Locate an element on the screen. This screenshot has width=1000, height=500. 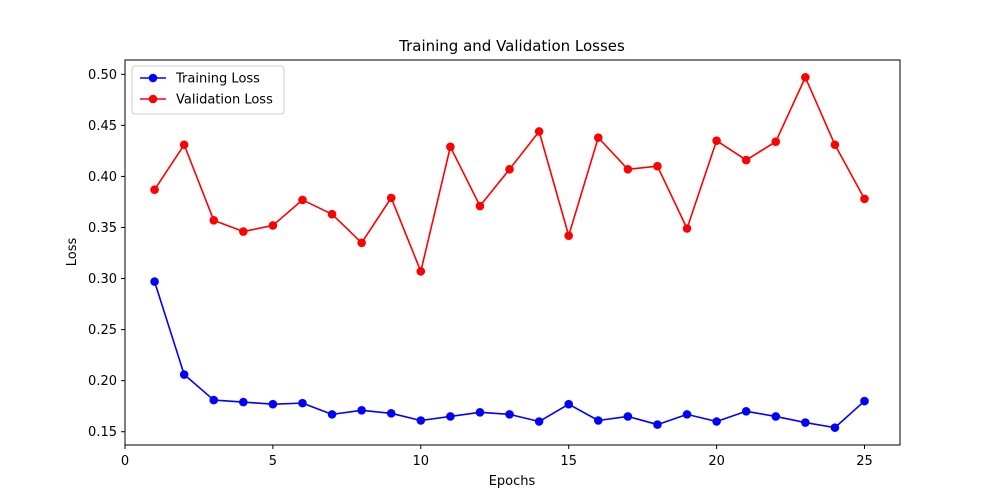
y-tick-label: 0.25 is located at coordinates (102, 330).